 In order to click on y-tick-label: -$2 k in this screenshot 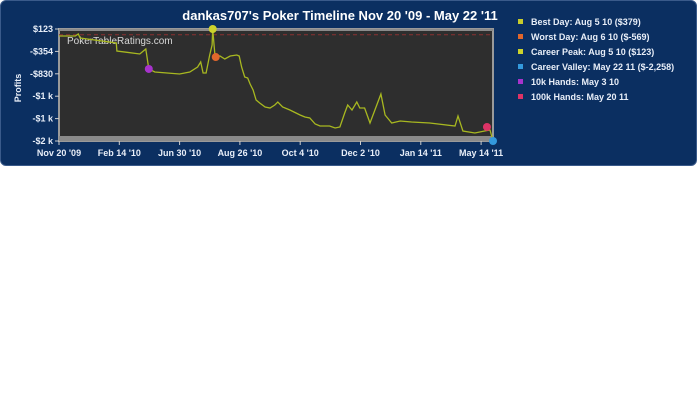, I will do `click(43, 141)`.